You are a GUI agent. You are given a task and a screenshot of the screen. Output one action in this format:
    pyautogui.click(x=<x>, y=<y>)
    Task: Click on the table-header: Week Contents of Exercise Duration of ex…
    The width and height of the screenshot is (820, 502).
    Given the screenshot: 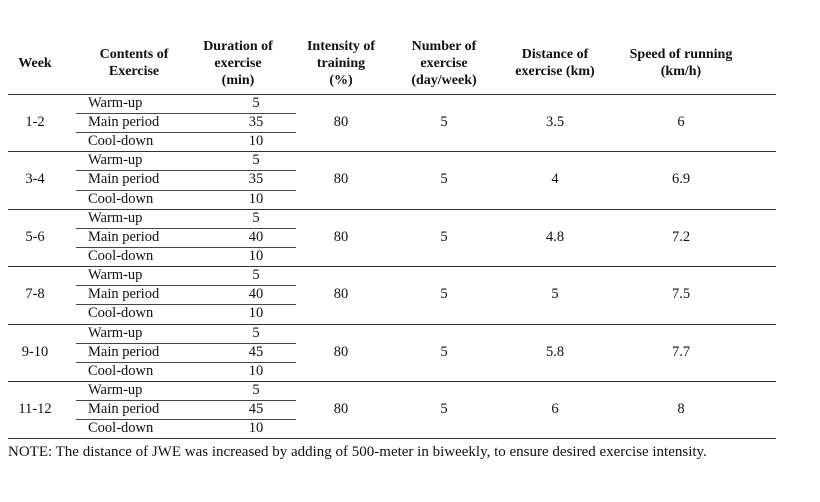 What is the action you would take?
    pyautogui.click(x=392, y=63)
    